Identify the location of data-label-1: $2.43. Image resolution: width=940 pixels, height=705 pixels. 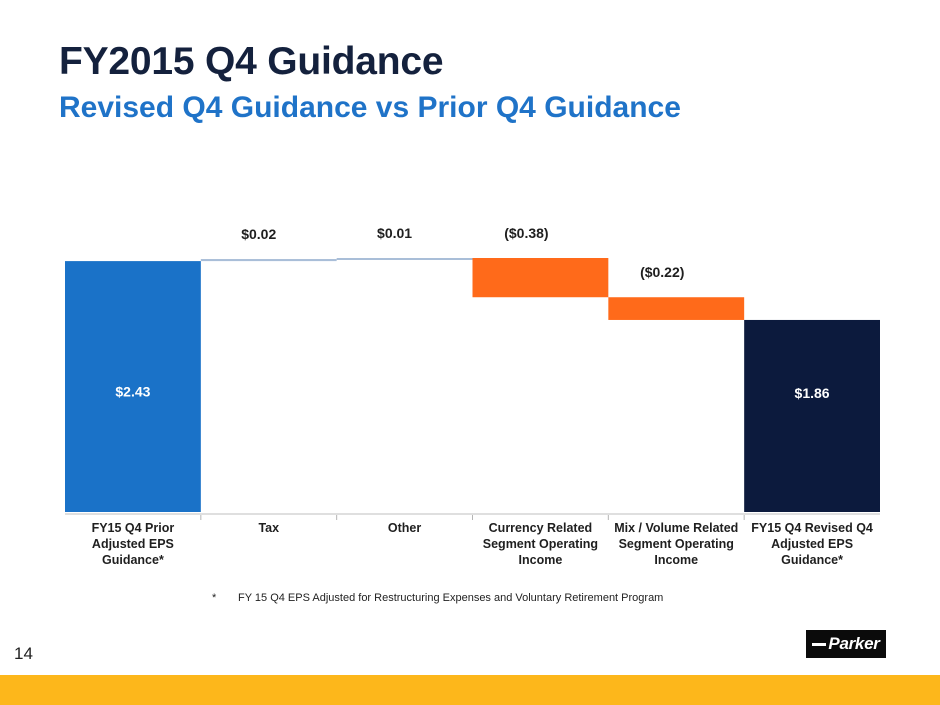
(132, 392).